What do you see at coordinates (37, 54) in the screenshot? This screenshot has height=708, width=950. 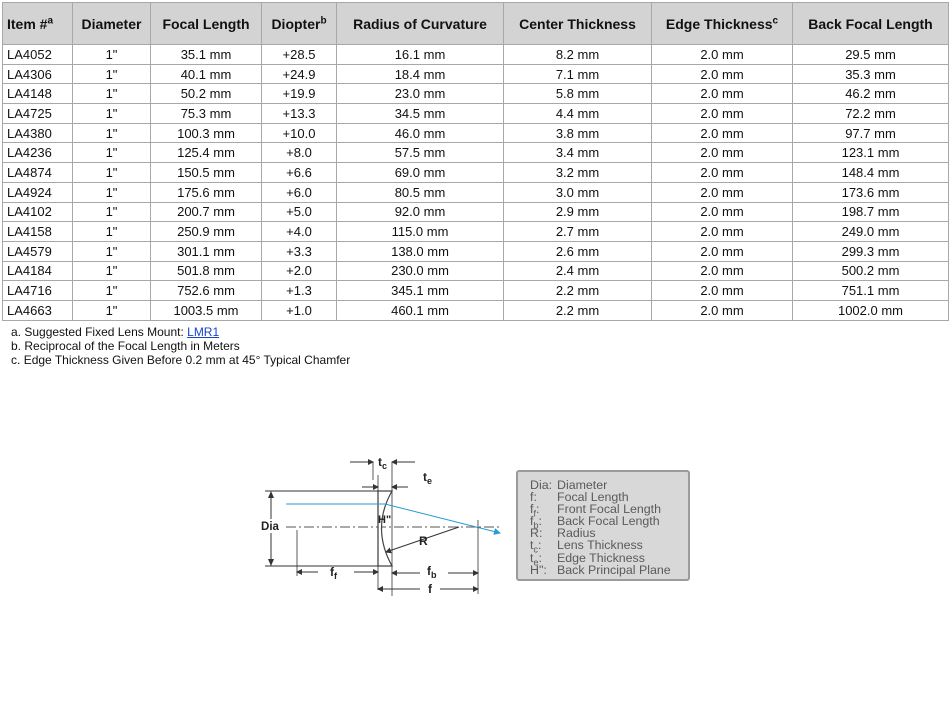 I see `cell-item-number: LA4052` at bounding box center [37, 54].